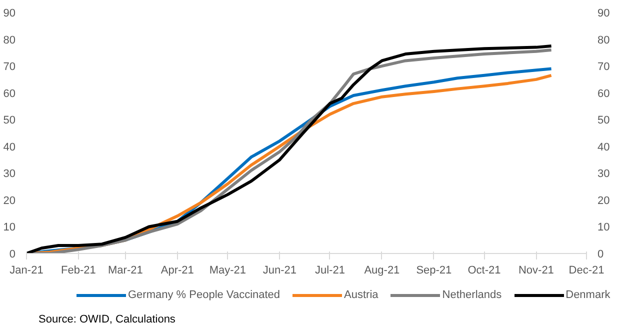 Image resolution: width=641 pixels, height=331 pixels. What do you see at coordinates (601, 254) in the screenshot?
I see `y2-tick-label: 0` at bounding box center [601, 254].